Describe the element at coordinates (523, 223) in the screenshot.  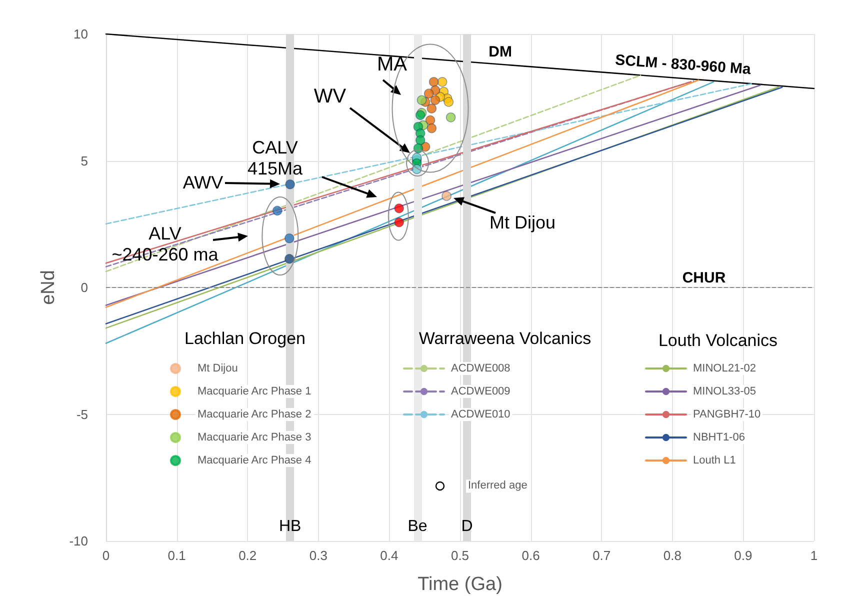
I see `annotation: Mt Dijou` at that location.